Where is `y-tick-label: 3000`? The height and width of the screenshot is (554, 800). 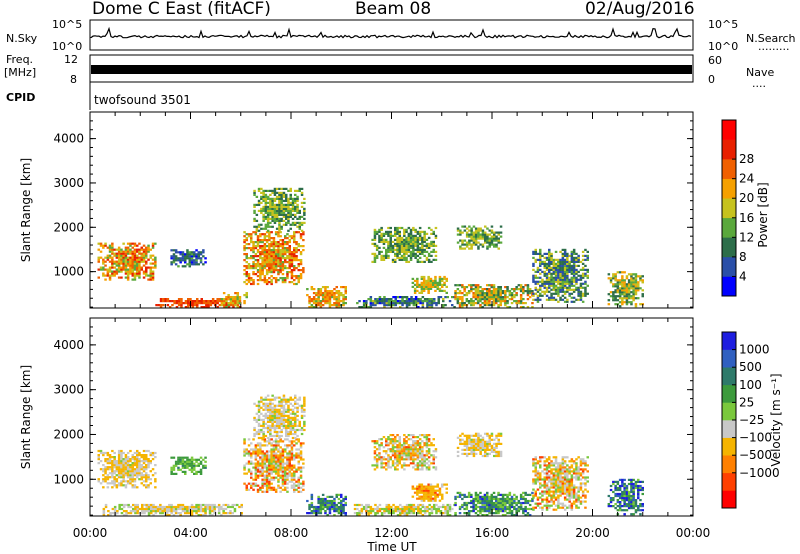
y-tick-label: 3000 is located at coordinates (68, 183).